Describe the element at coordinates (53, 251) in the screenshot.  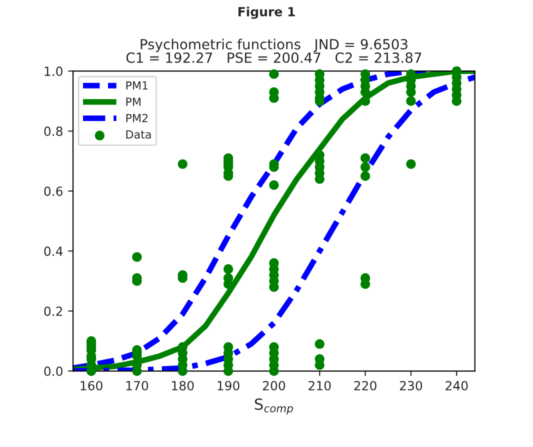
I see `y-tick-label: 0.4` at that location.